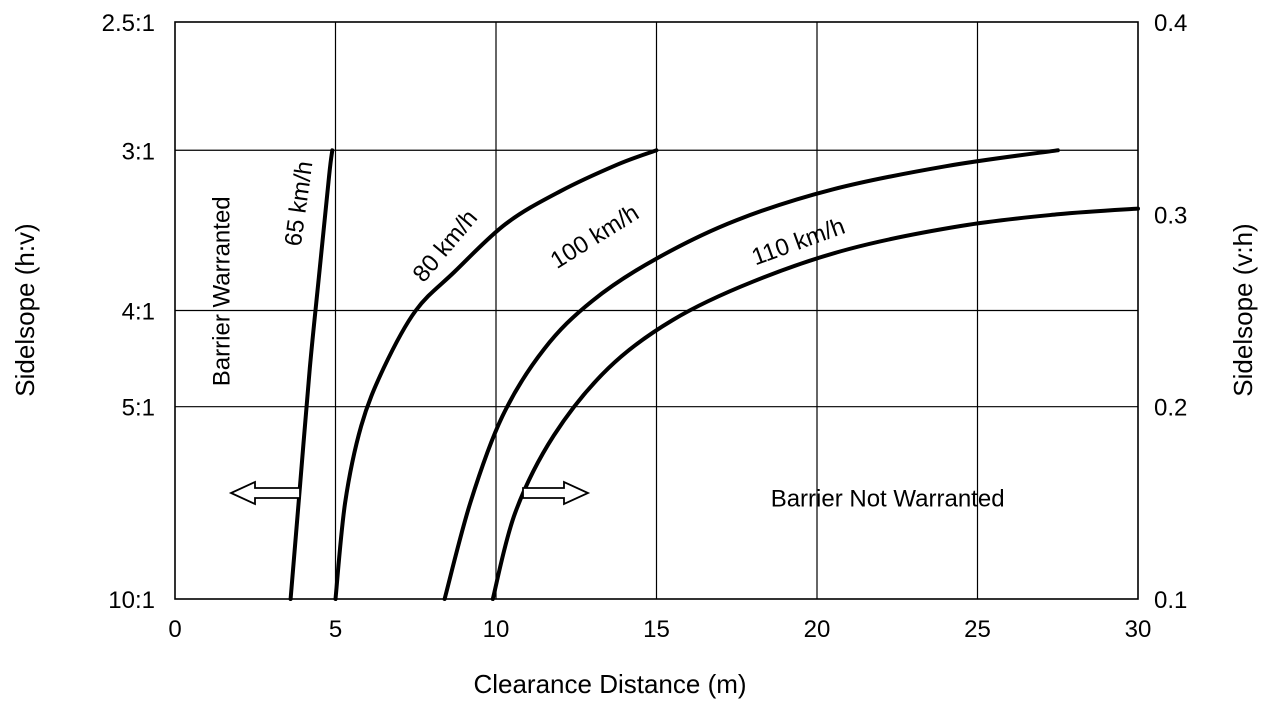 The height and width of the screenshot is (703, 1268). Describe the element at coordinates (1170, 23) in the screenshot. I see `y-right-tick-label: 0.4` at that location.